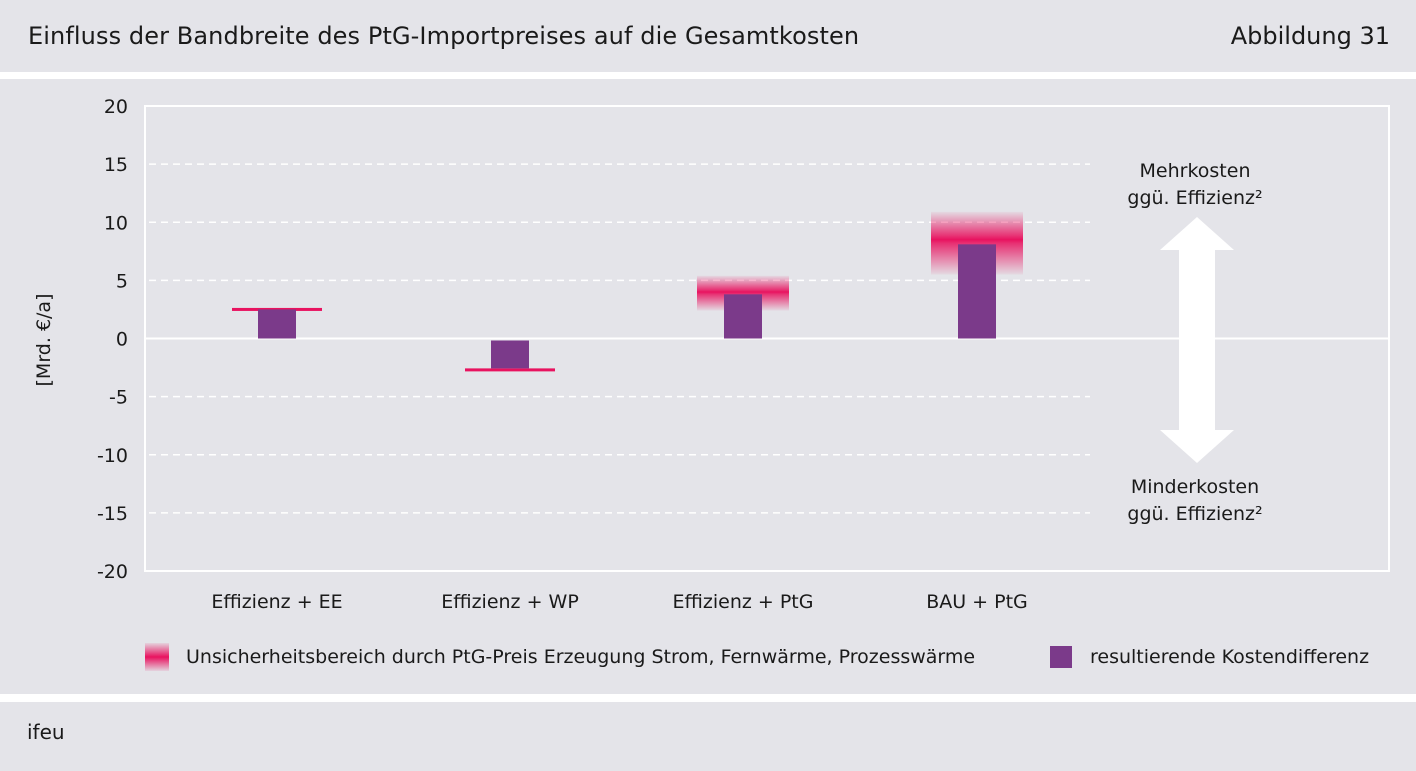 Image resolution: width=1416 pixels, height=771 pixels. What do you see at coordinates (1197, 340) in the screenshot?
I see `double-arrow` at bounding box center [1197, 340].